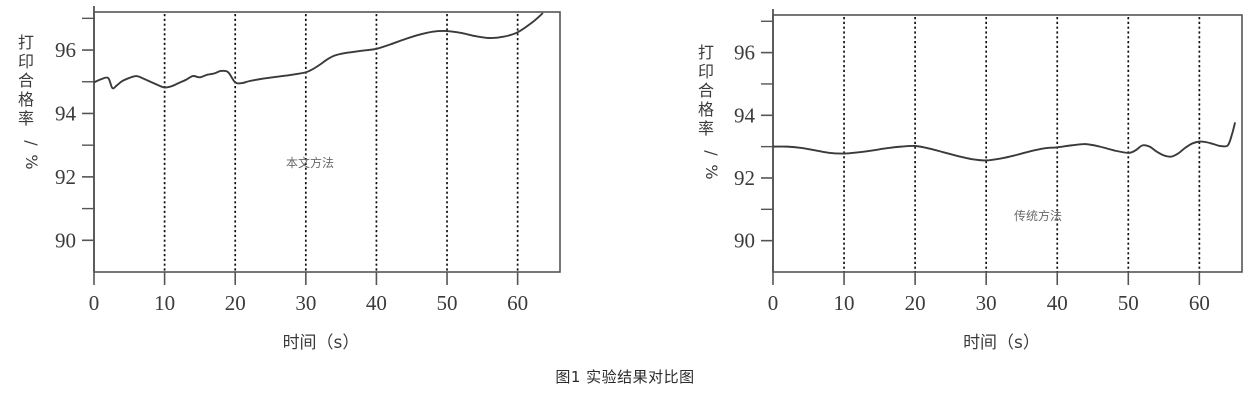 Image resolution: width=1250 pixels, height=406 pixels. I want to click on figure-caption: 图1 实验结果对比图, so click(625, 377).